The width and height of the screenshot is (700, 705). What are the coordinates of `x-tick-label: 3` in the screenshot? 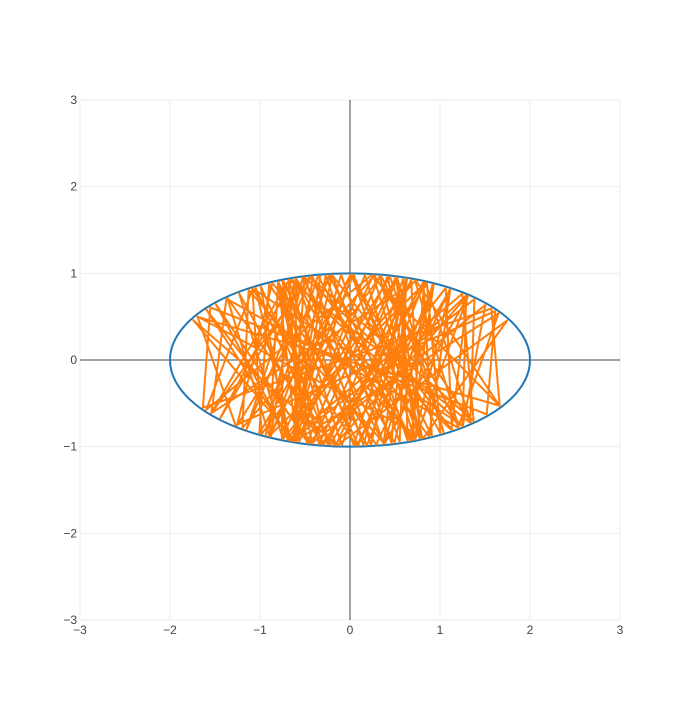 It's located at (620, 630).